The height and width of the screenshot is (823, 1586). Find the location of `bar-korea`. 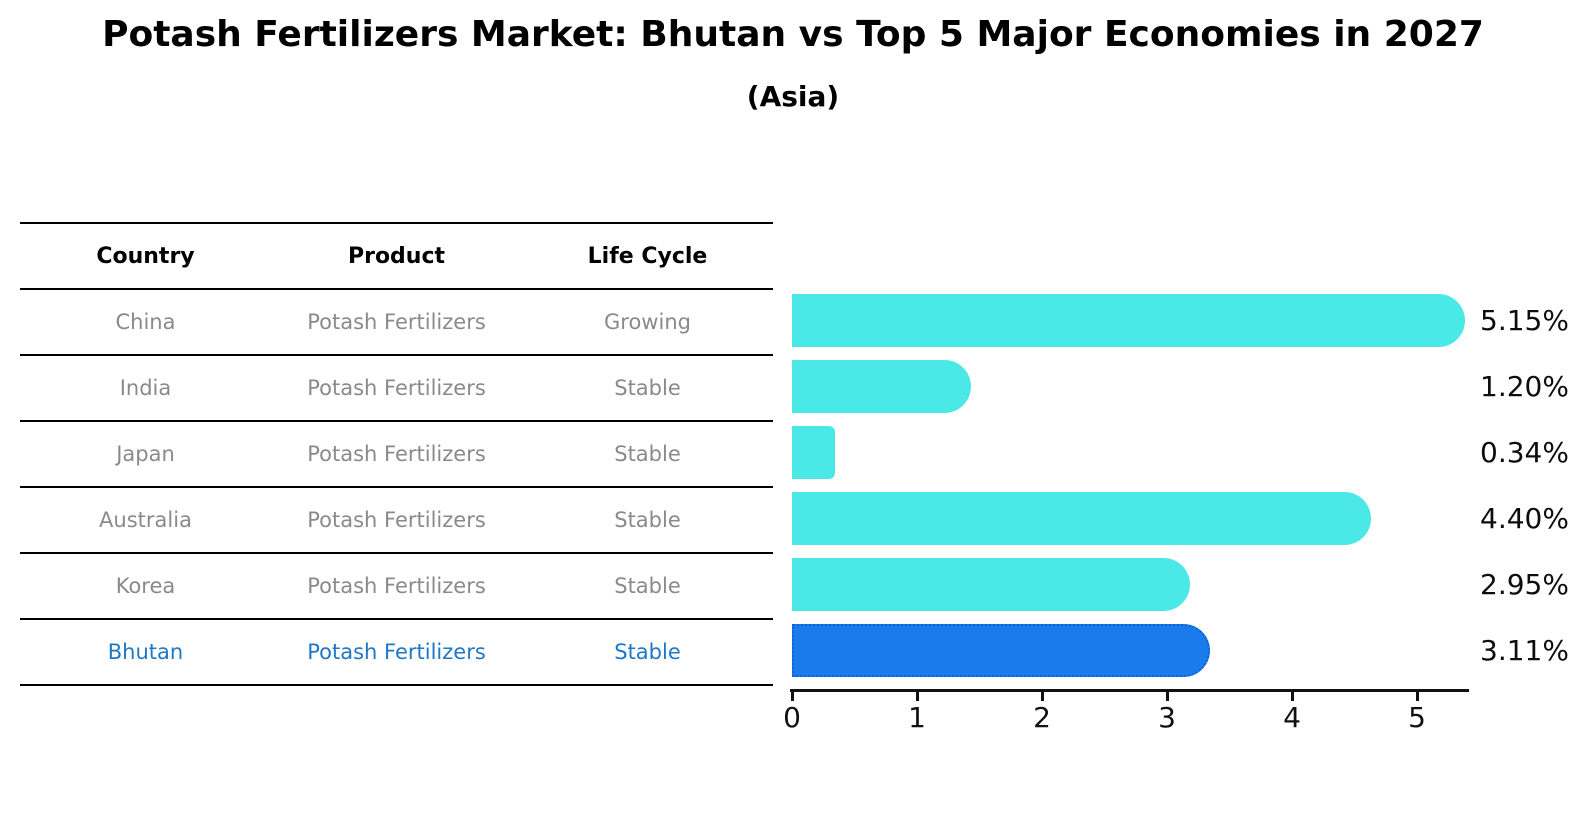

bar-korea is located at coordinates (991, 584).